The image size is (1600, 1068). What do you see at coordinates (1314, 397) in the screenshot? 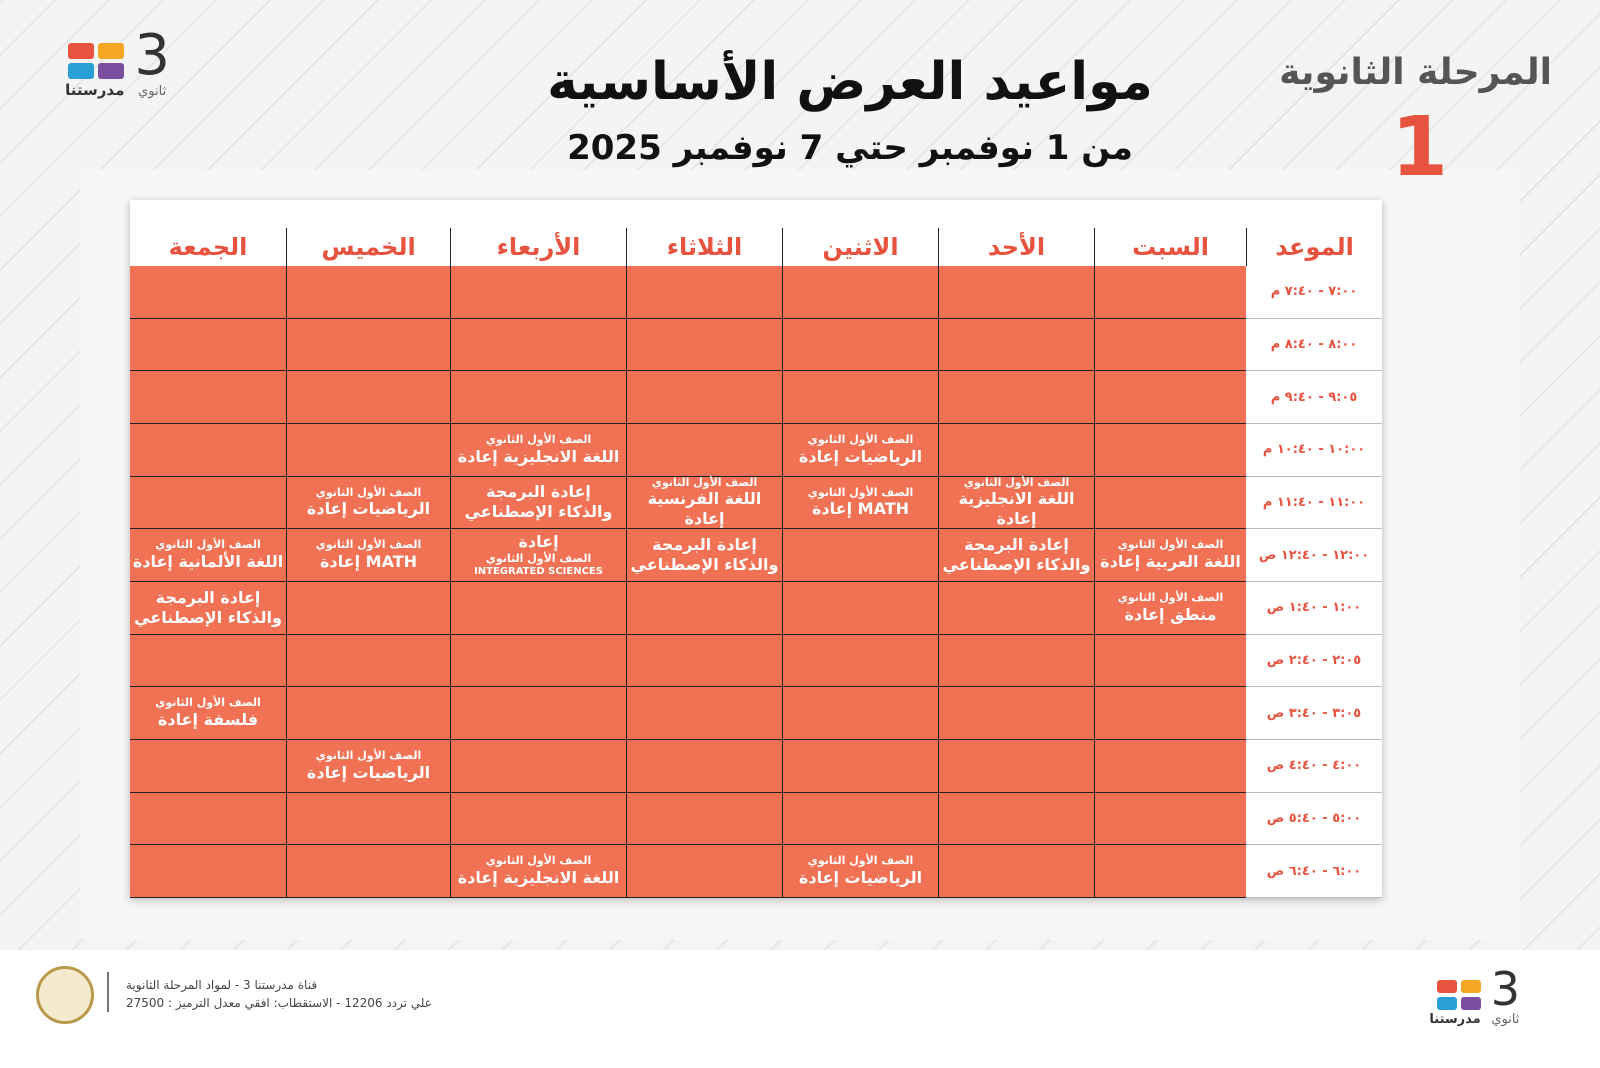
I see `time-slot: ٩:٠٥ - ٩:٤٠ م` at bounding box center [1314, 397].